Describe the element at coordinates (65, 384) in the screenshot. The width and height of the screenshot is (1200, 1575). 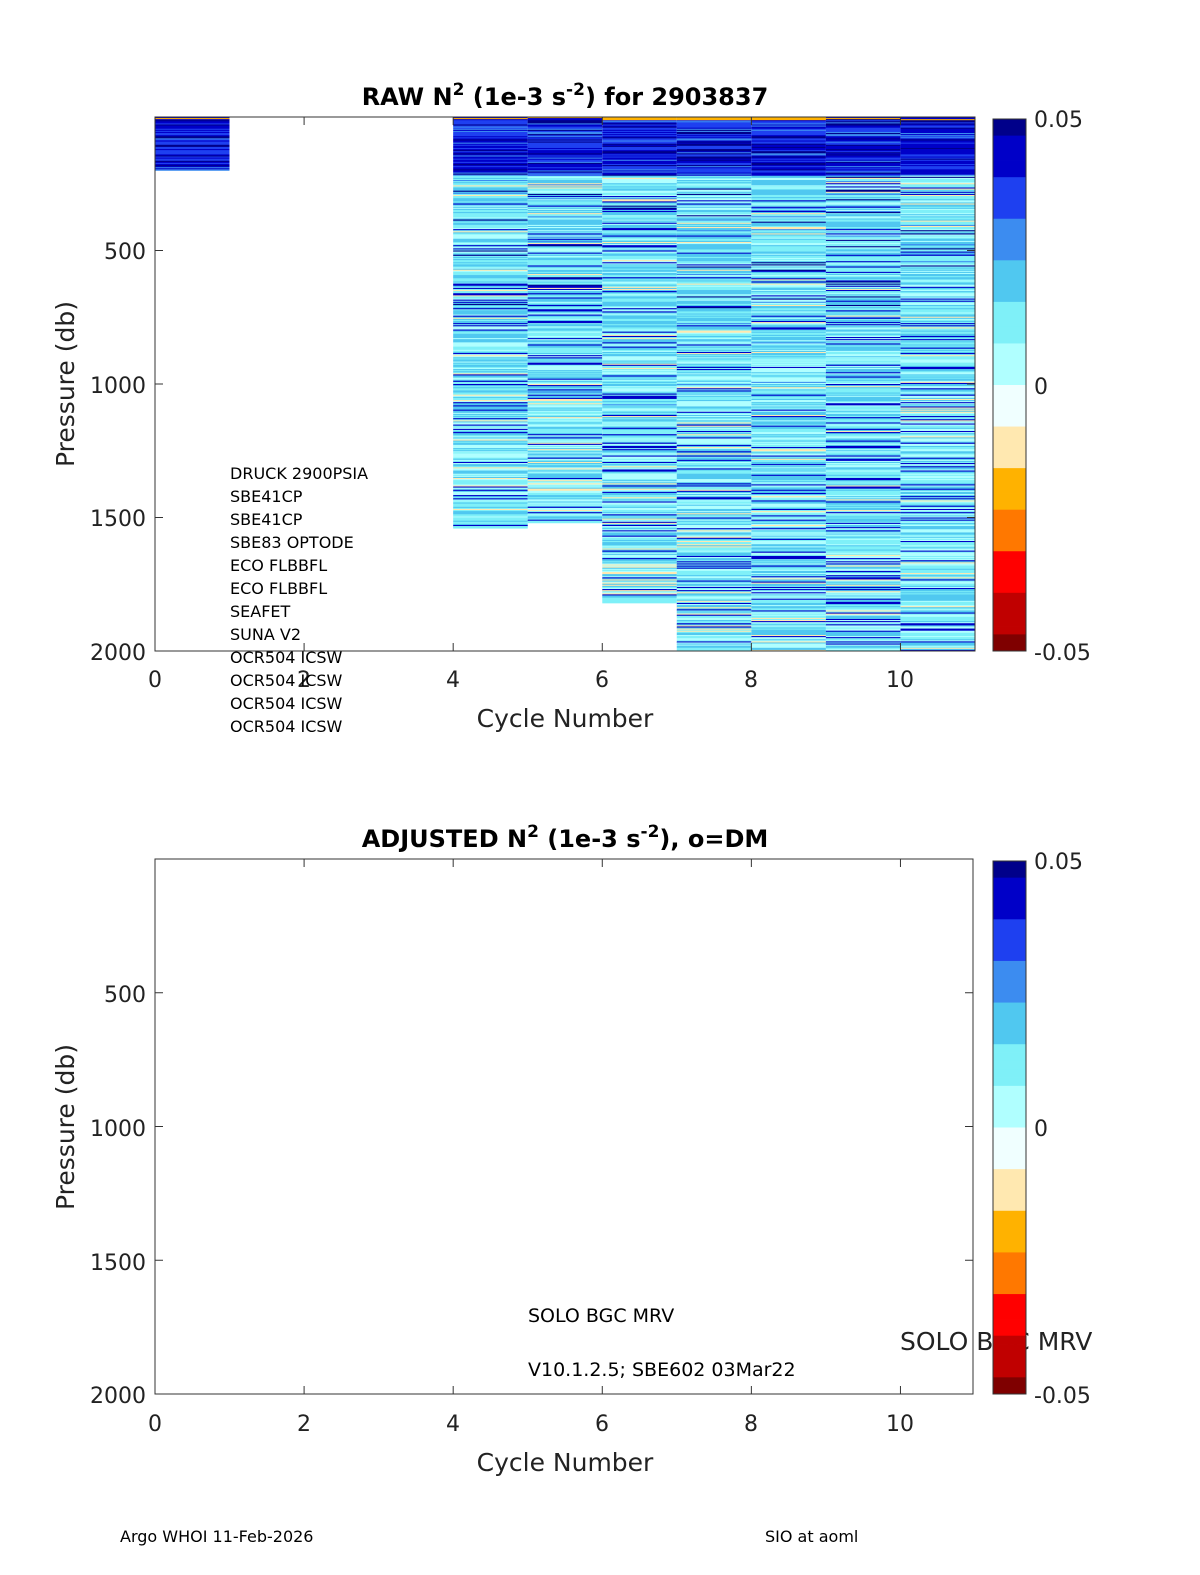
I see `raw-y-axis-label: Pressure (db)` at that location.